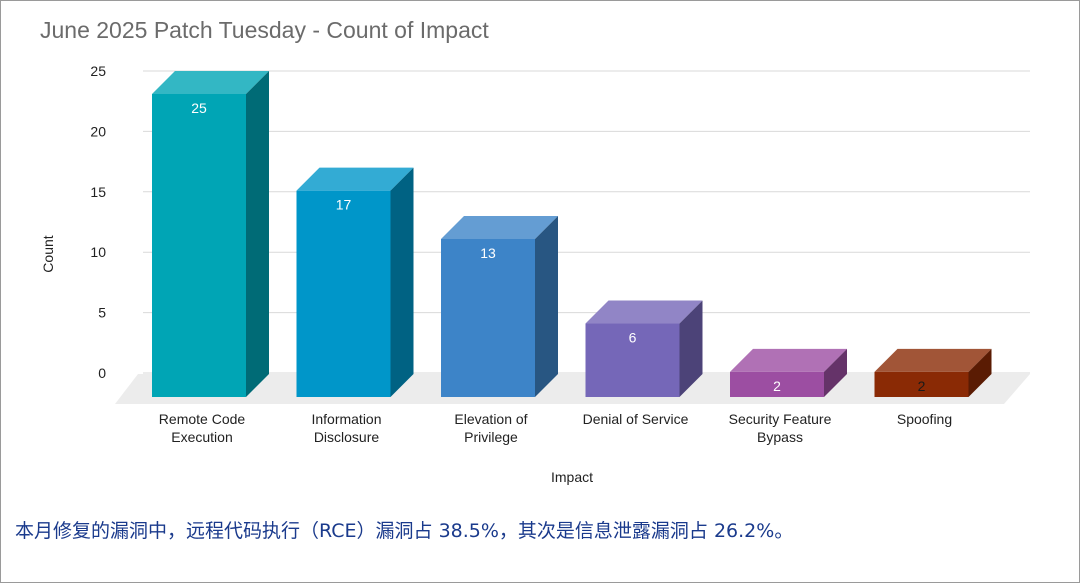  Describe the element at coordinates (344, 205) in the screenshot. I see `data-label: 17` at that location.